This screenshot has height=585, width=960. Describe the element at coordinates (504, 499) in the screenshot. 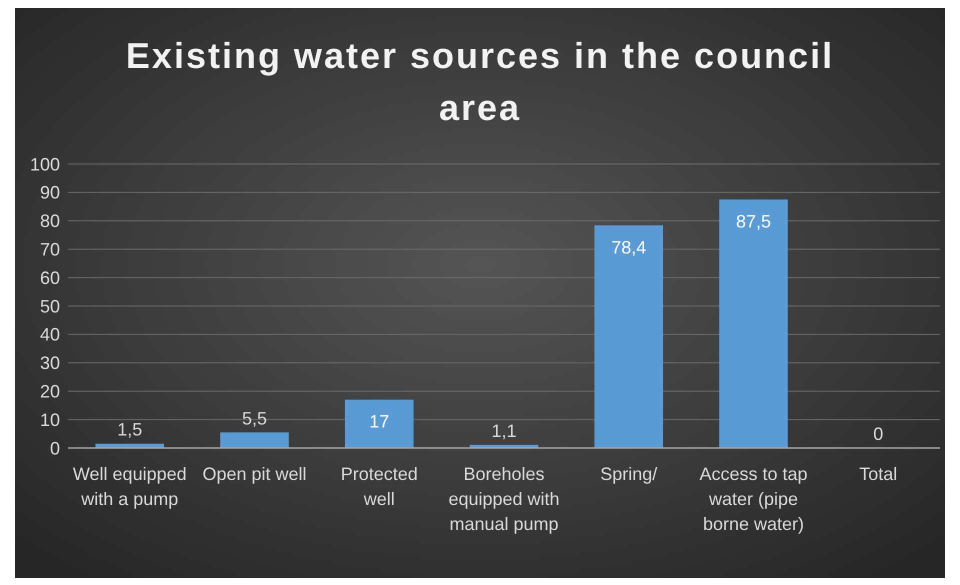

I see `x-tick-label: Boreholes equipped with manual pump` at that location.